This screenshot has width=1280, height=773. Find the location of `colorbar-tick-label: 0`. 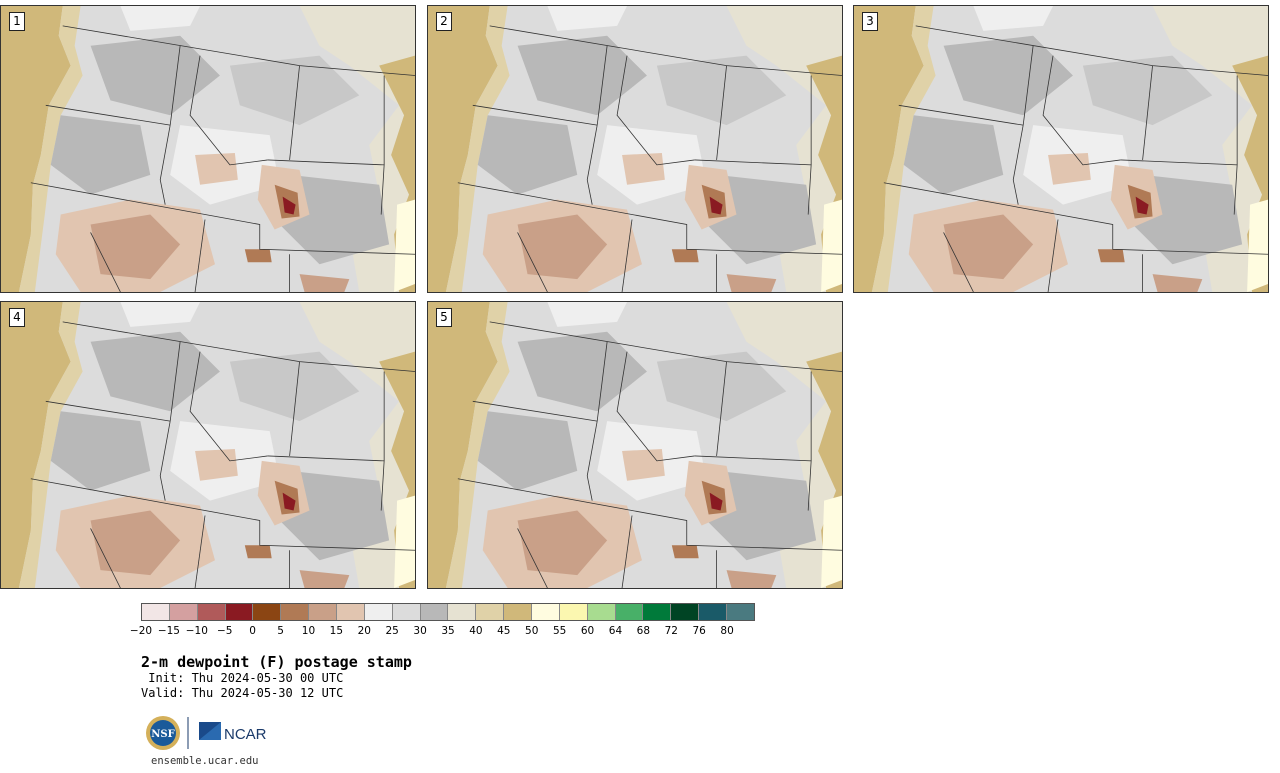

colorbar-tick-label: 0 is located at coordinates (252, 631).